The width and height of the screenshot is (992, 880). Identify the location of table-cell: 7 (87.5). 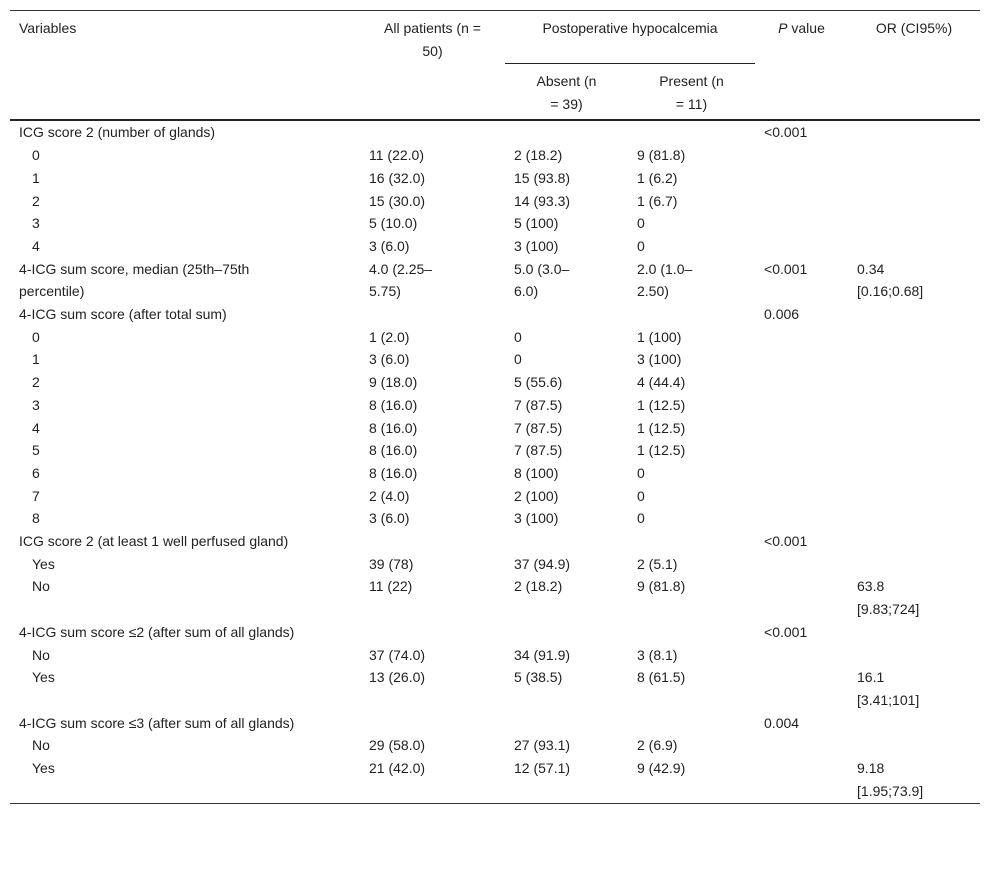
(566, 405).